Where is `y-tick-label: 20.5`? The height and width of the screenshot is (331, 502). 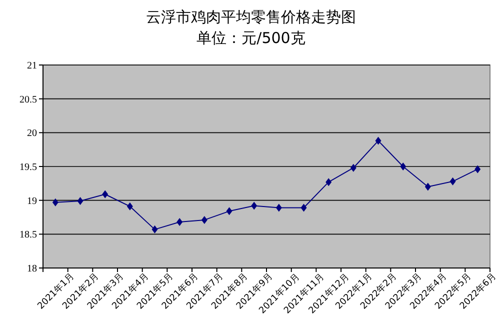
y-tick-label: 20.5 is located at coordinates (28, 100).